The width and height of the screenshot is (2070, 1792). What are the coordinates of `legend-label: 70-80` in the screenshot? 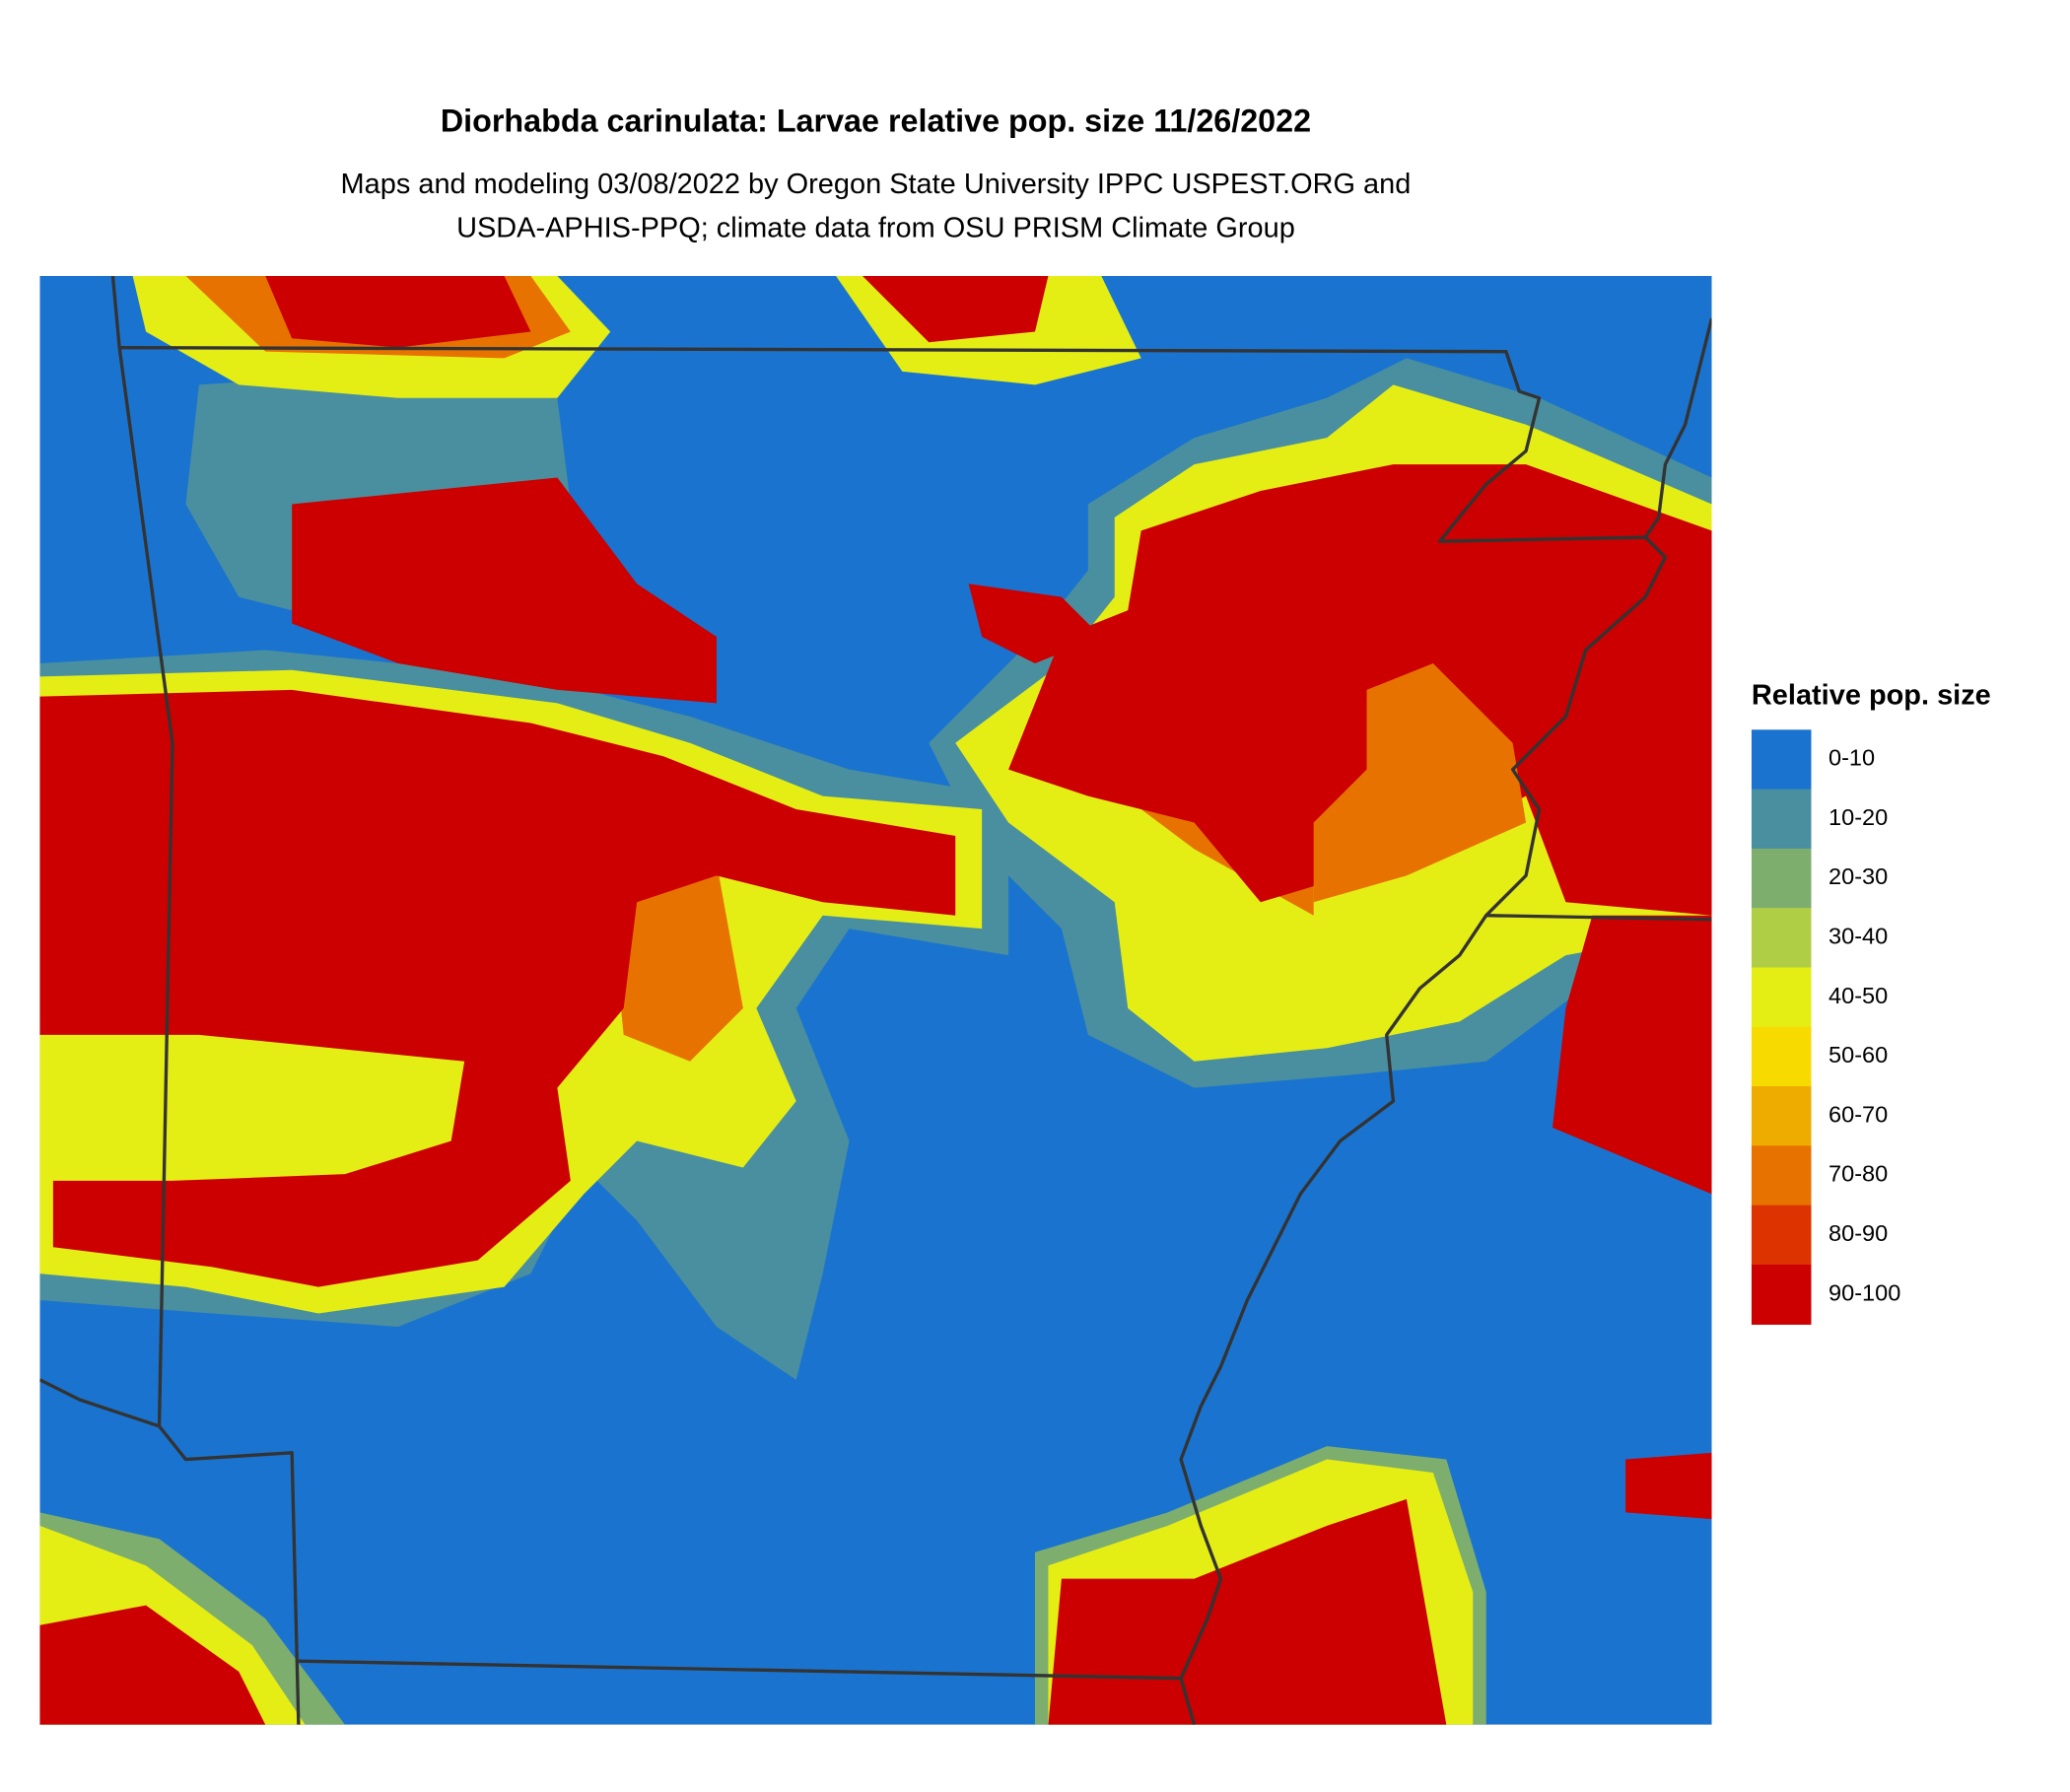 It's located at (1858, 1174).